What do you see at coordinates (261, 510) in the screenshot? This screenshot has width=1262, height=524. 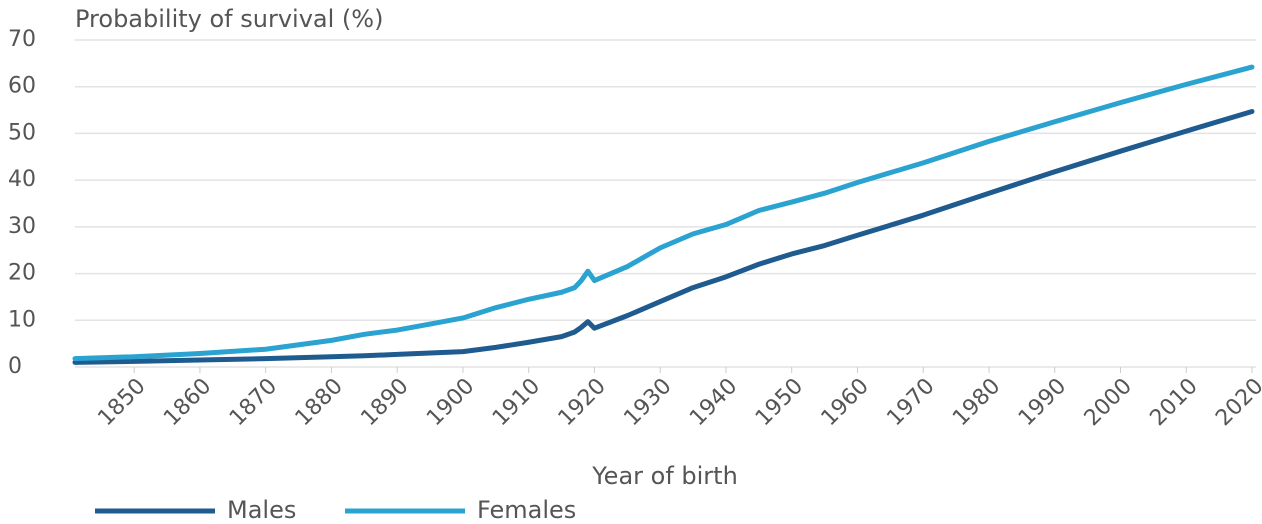 I see `legend-label: Males` at bounding box center [261, 510].